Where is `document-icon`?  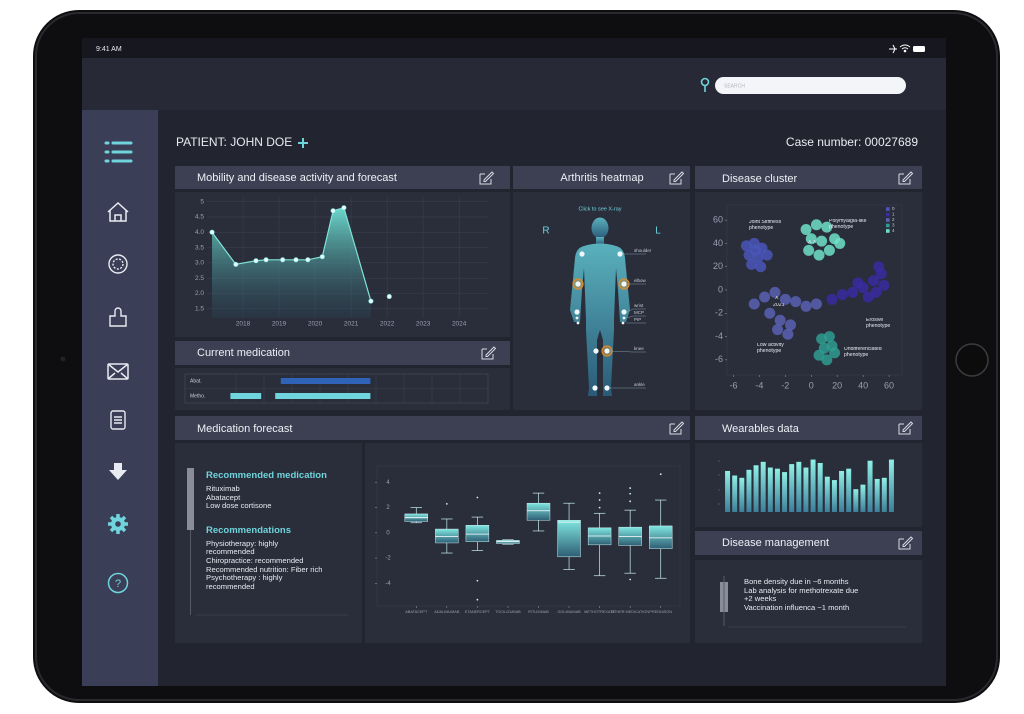
document-icon is located at coordinates (118, 420).